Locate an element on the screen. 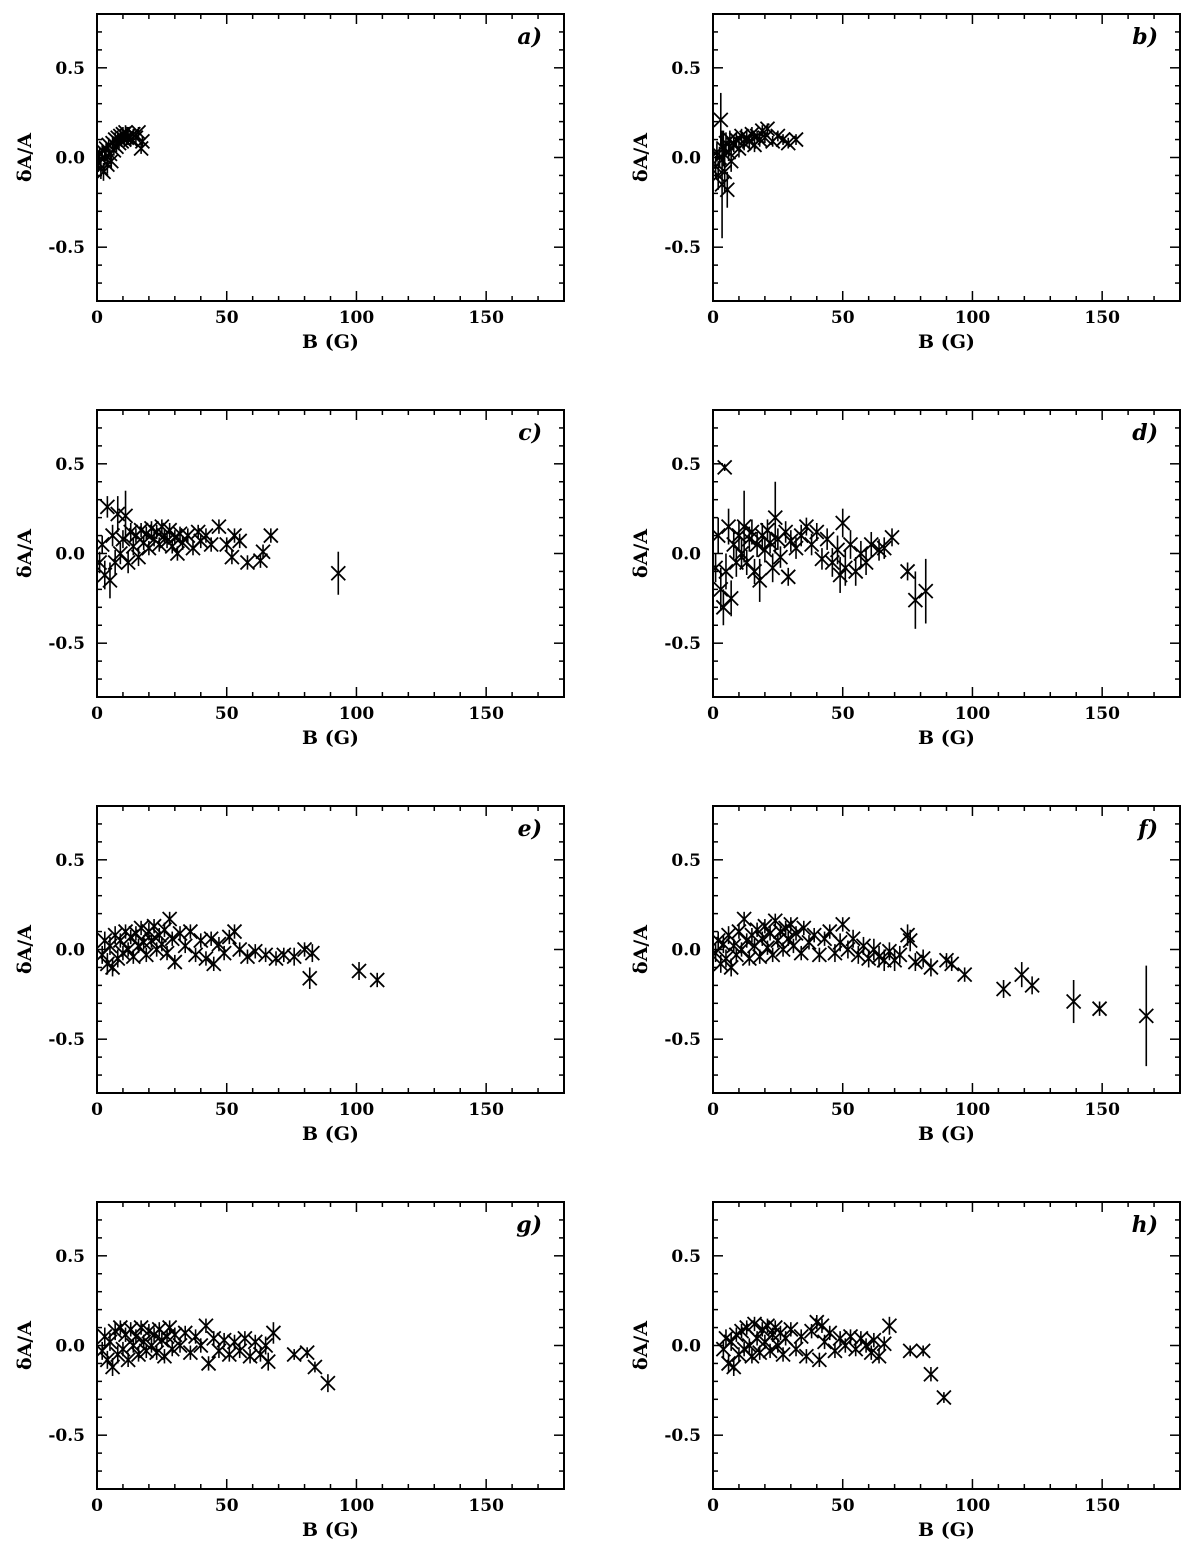 Image resolution: width=1203 pixels, height=1555 pixels. plot-frame is located at coordinates (946, 157).